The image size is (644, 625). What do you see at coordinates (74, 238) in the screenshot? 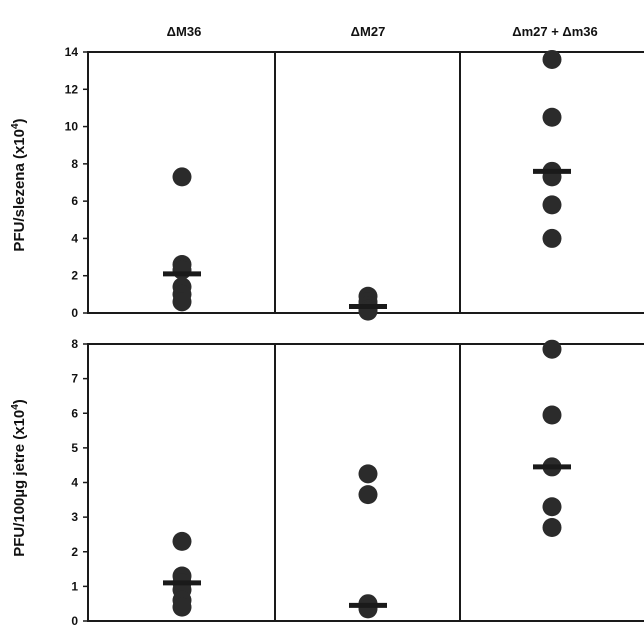
I see `spleen-y-tick-label: 4` at bounding box center [74, 238].